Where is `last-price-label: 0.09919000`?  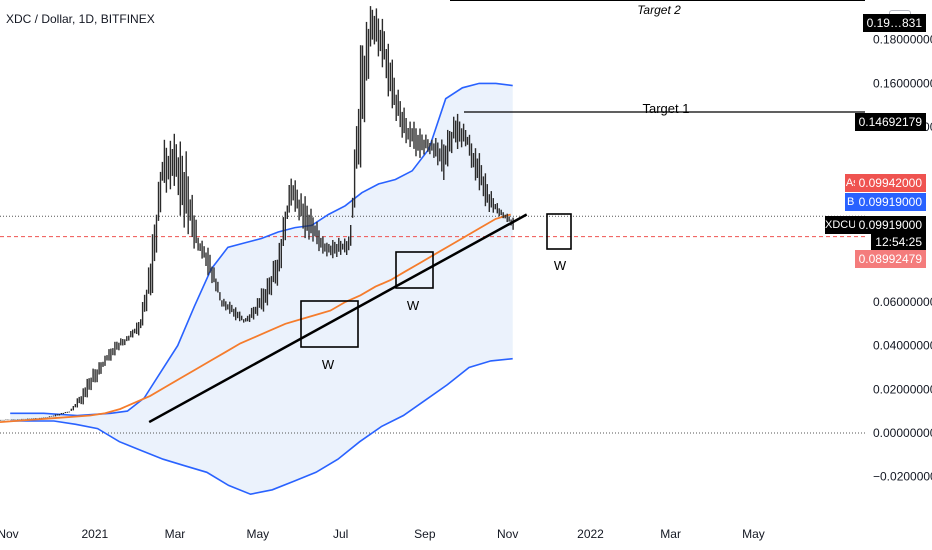
last-price-label: 0.09919000 is located at coordinates (890, 225).